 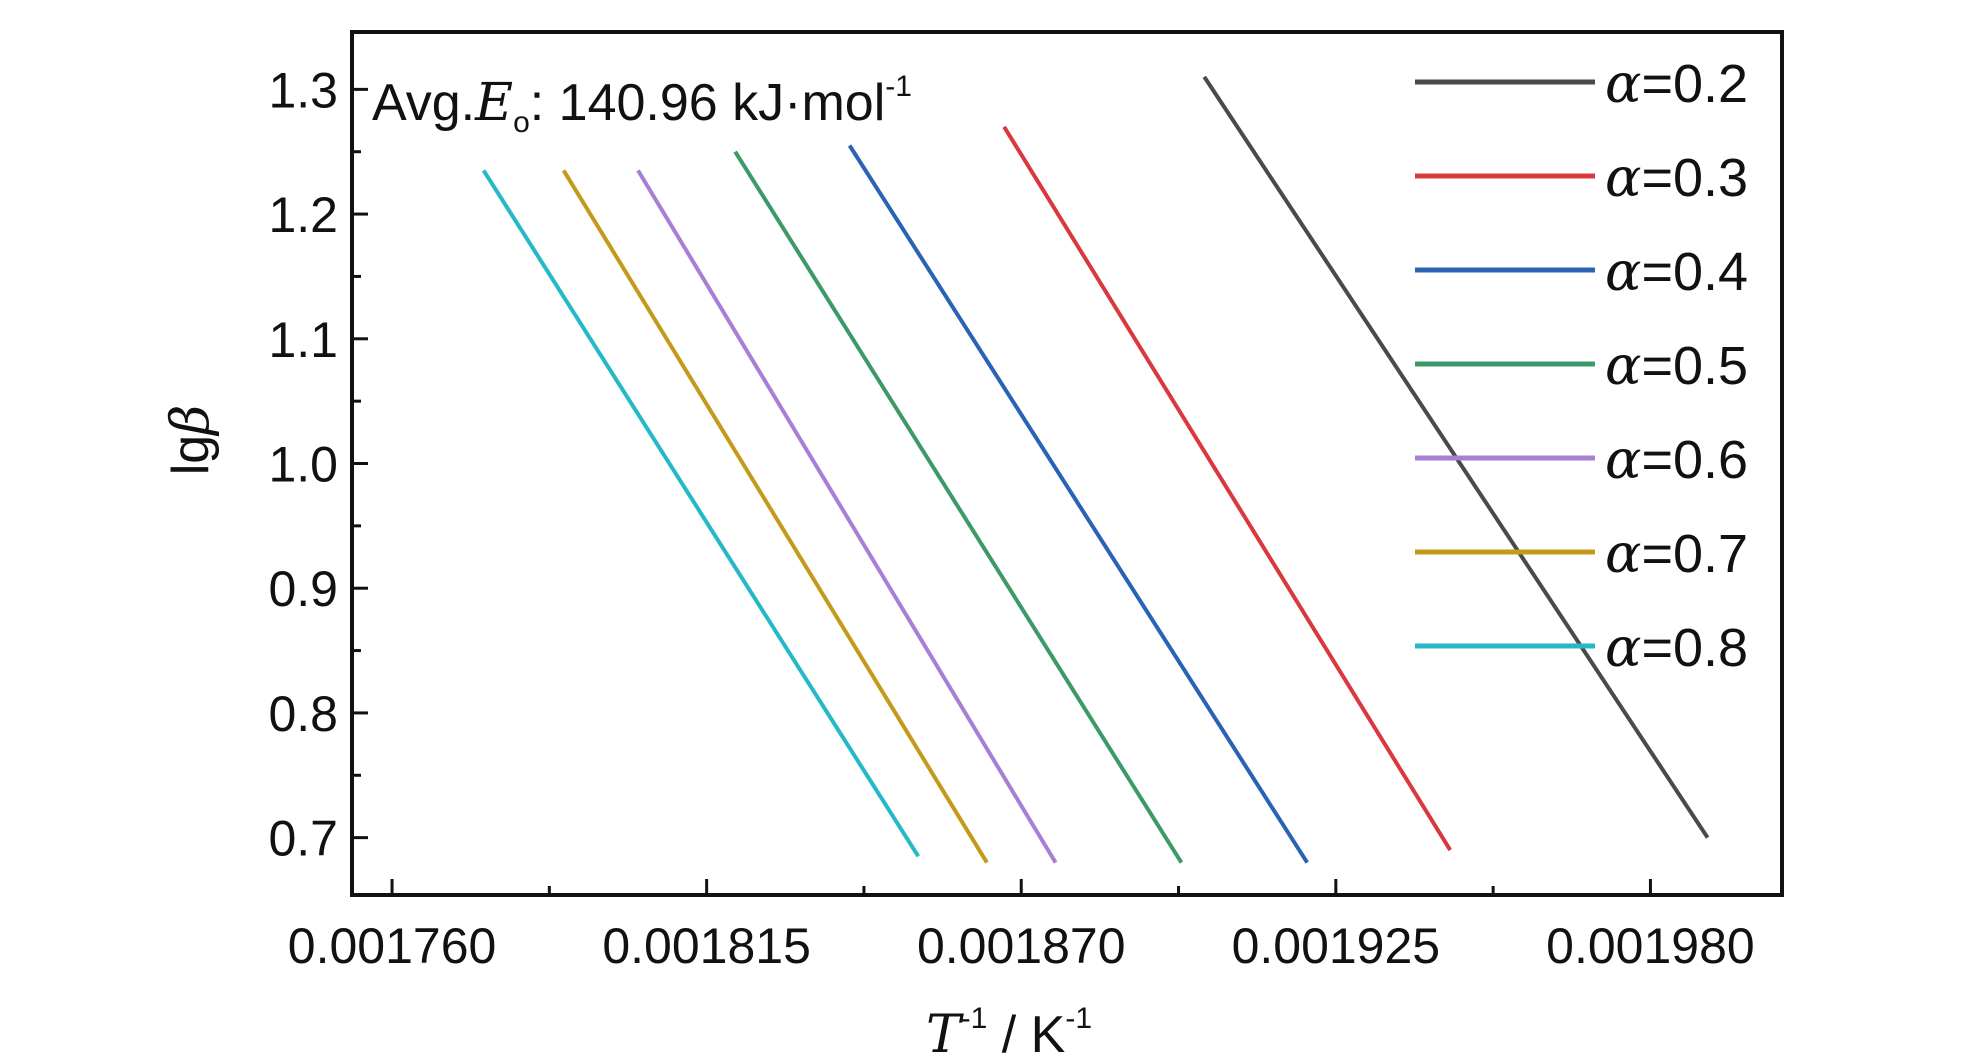 I want to click on x-axis-title: T-1 / K-1, so click(x=1009, y=1032).